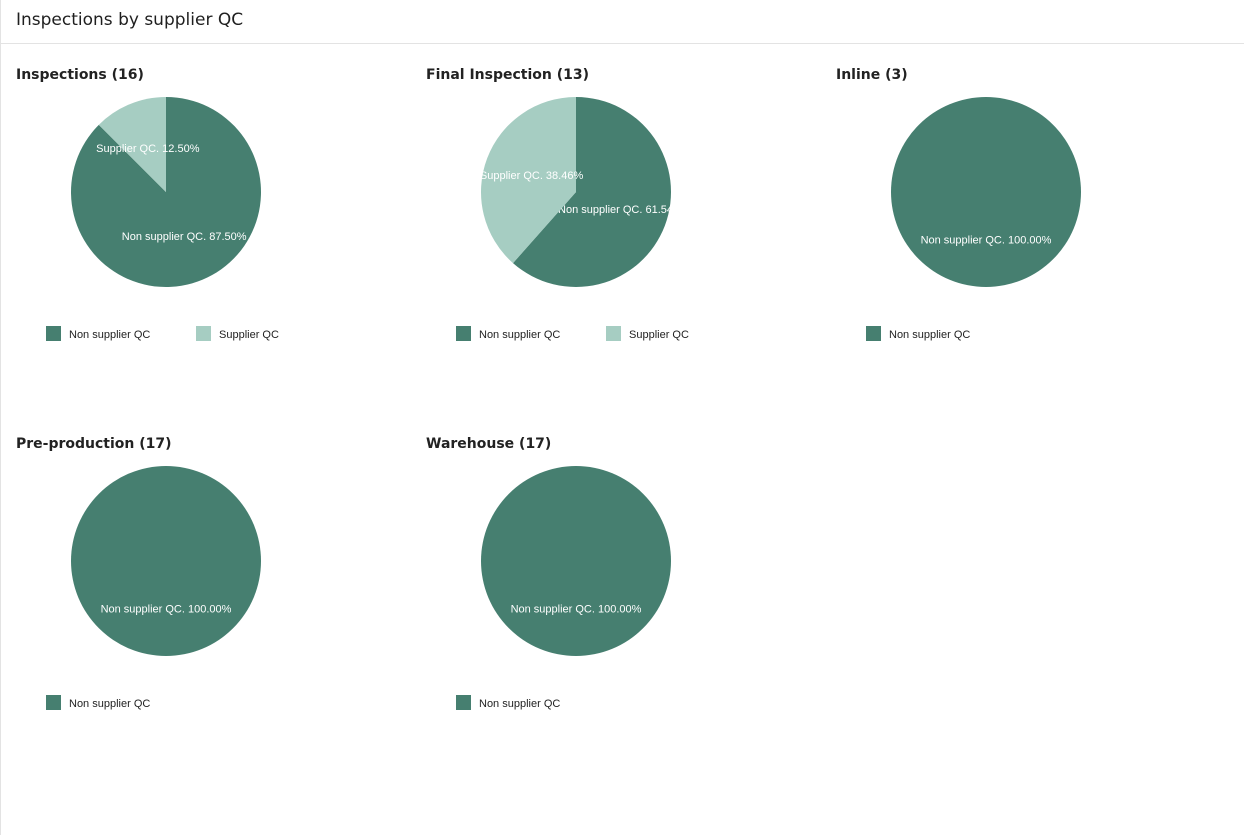 The width and height of the screenshot is (1244, 835). Describe the element at coordinates (148, 149) in the screenshot. I see `slice-data-label: Supplier QC. 12.50%` at that location.